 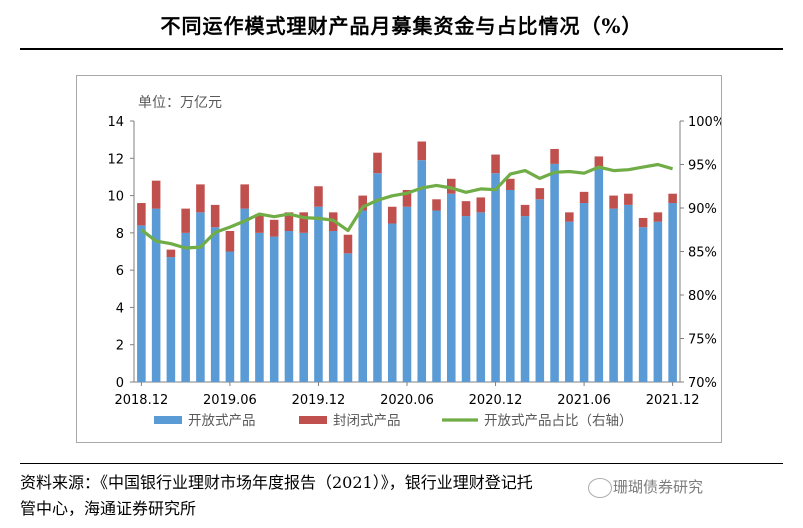 What do you see at coordinates (120, 346) in the screenshot?
I see `y-tick-label: 2` at bounding box center [120, 346].